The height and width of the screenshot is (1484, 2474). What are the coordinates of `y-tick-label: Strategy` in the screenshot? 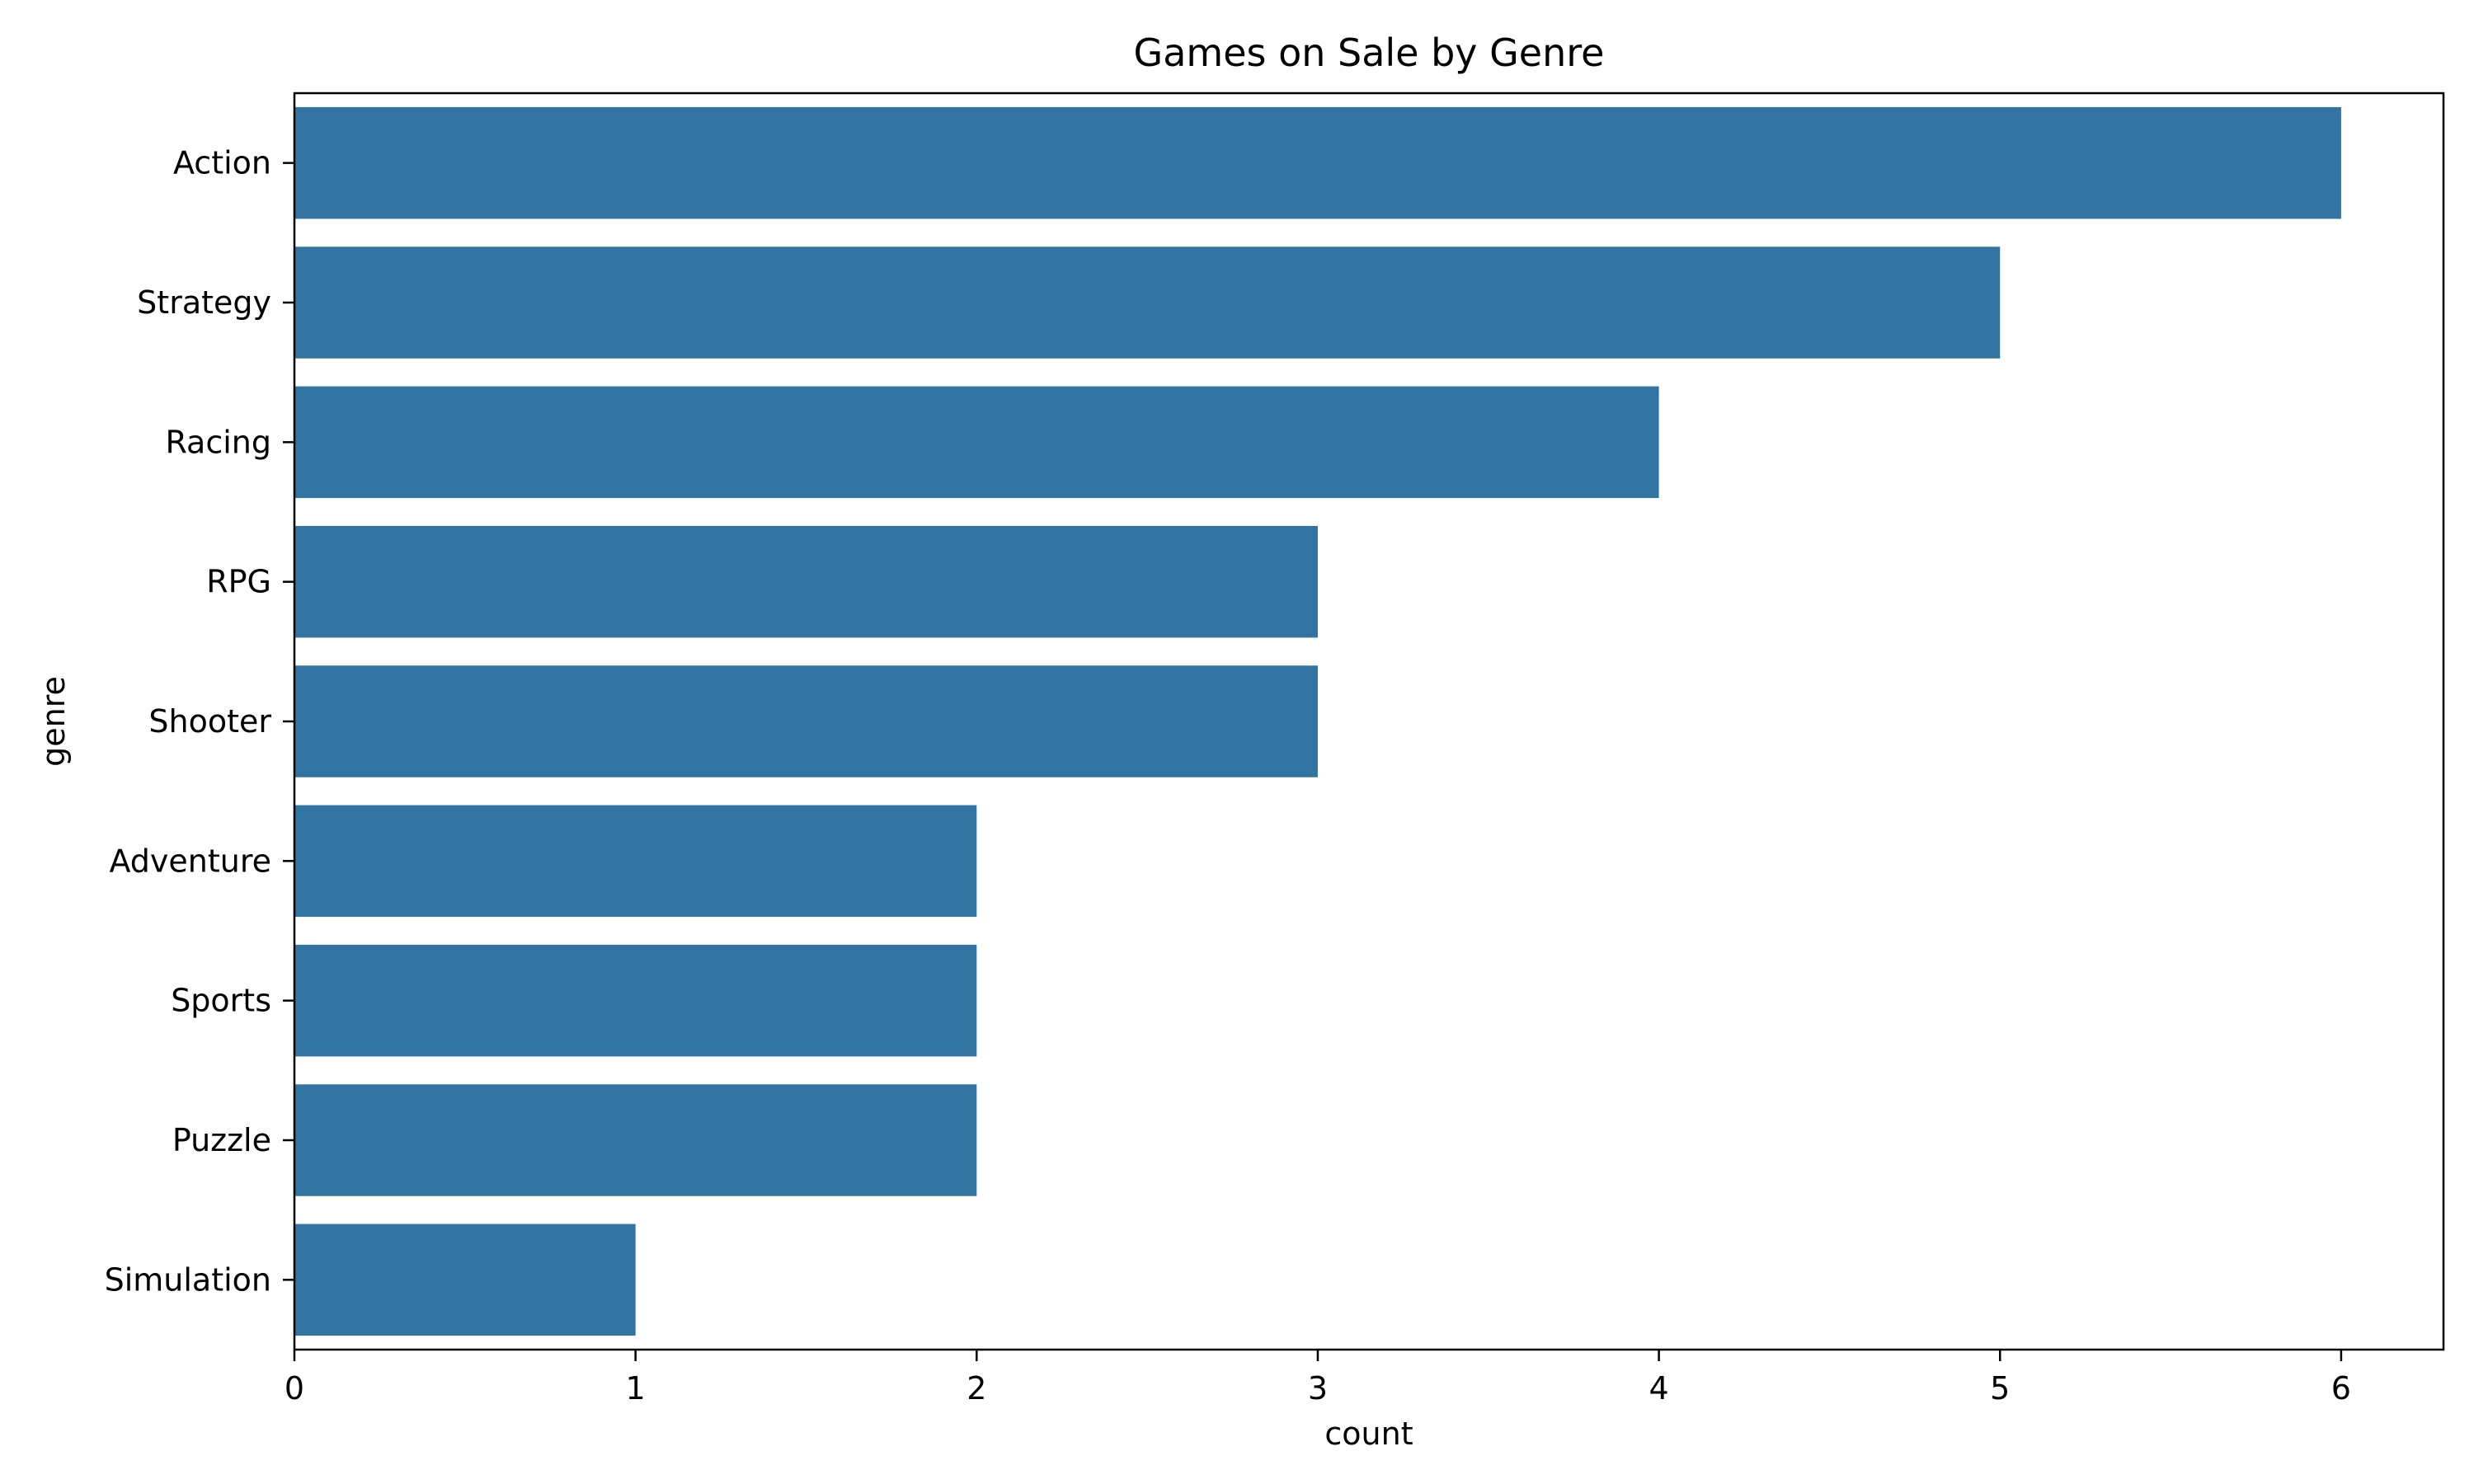 It's located at (204, 302).